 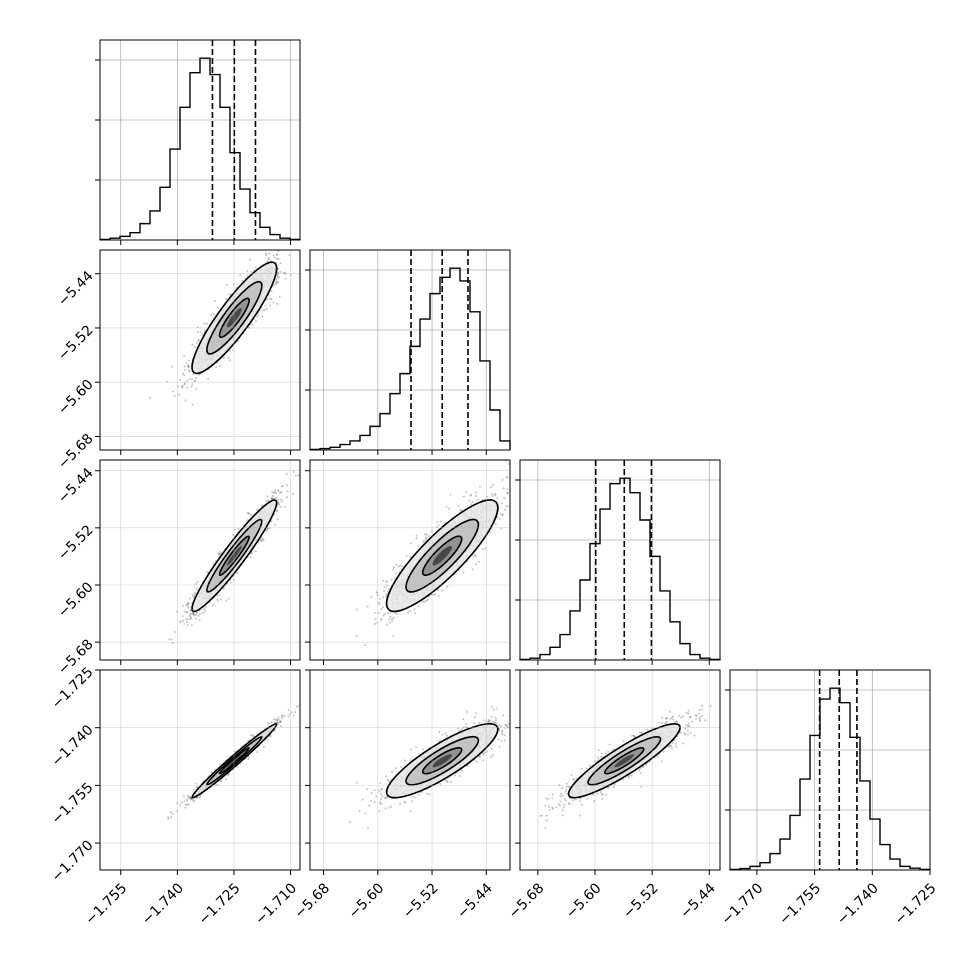 I want to click on panel-frame, so click(x=200, y=140).